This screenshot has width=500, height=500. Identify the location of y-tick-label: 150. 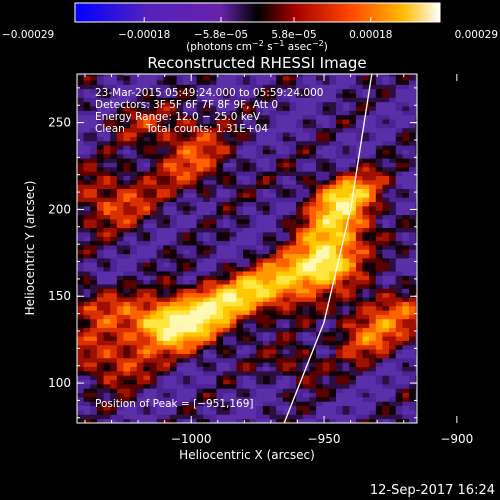
(59, 296).